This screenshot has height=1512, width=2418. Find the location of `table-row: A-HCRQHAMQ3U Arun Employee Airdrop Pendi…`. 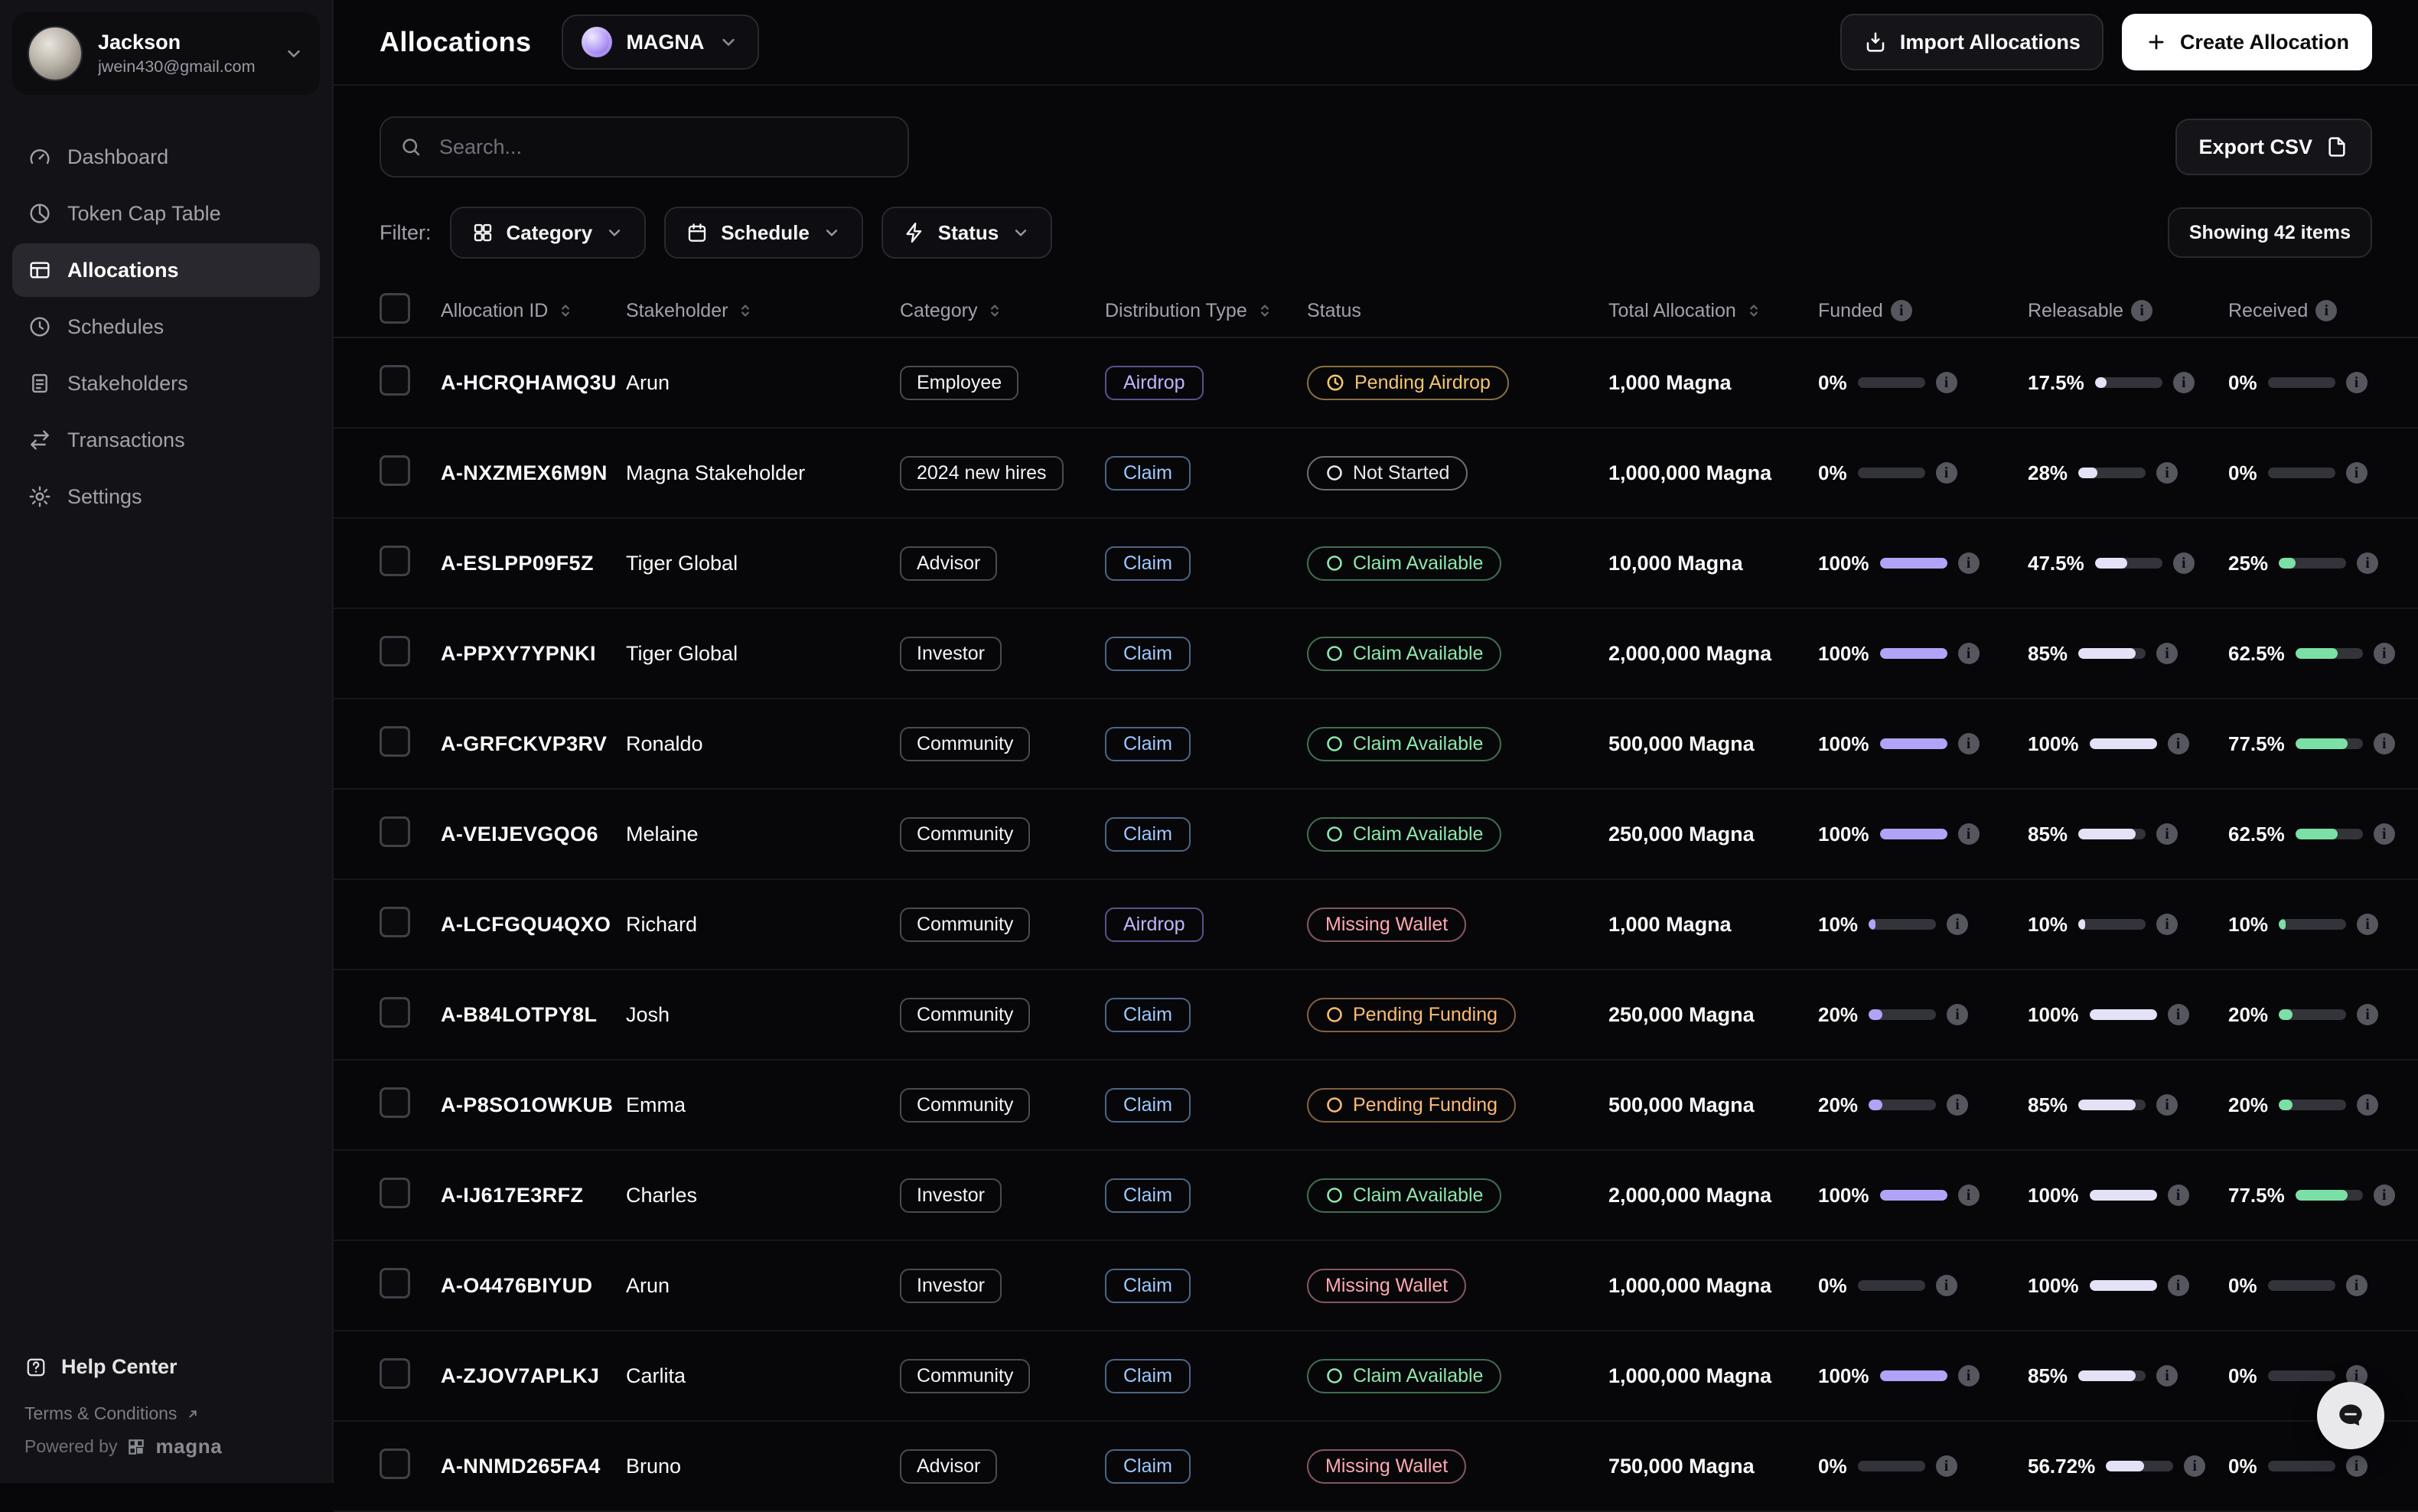

table-row: A-HCRQHAMQ3U Arun Employee Airdrop Pendi… is located at coordinates (1376, 384).